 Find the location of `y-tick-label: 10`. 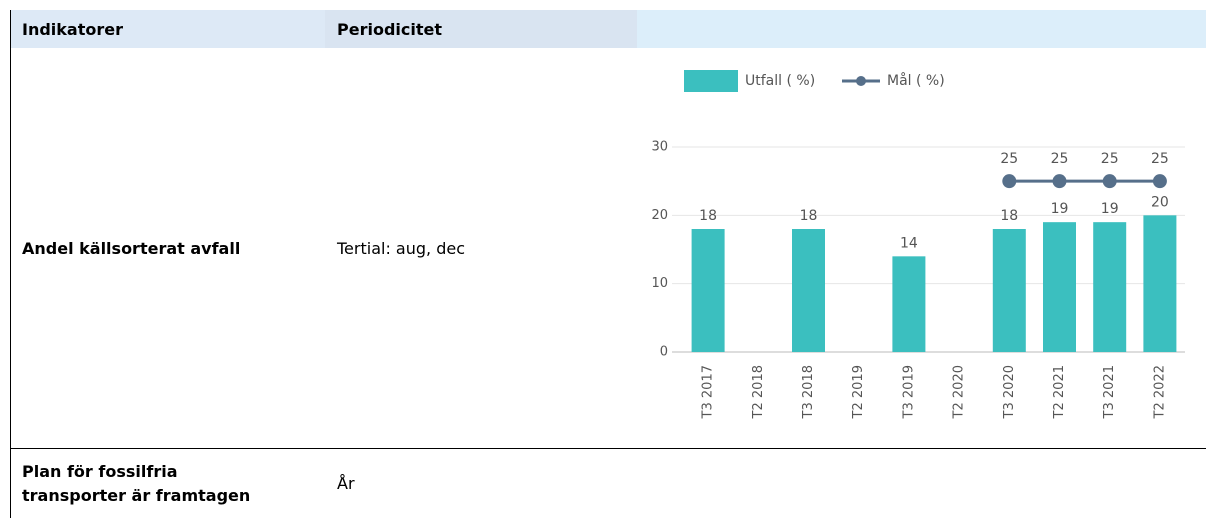

y-tick-label: 10 is located at coordinates (659, 283).